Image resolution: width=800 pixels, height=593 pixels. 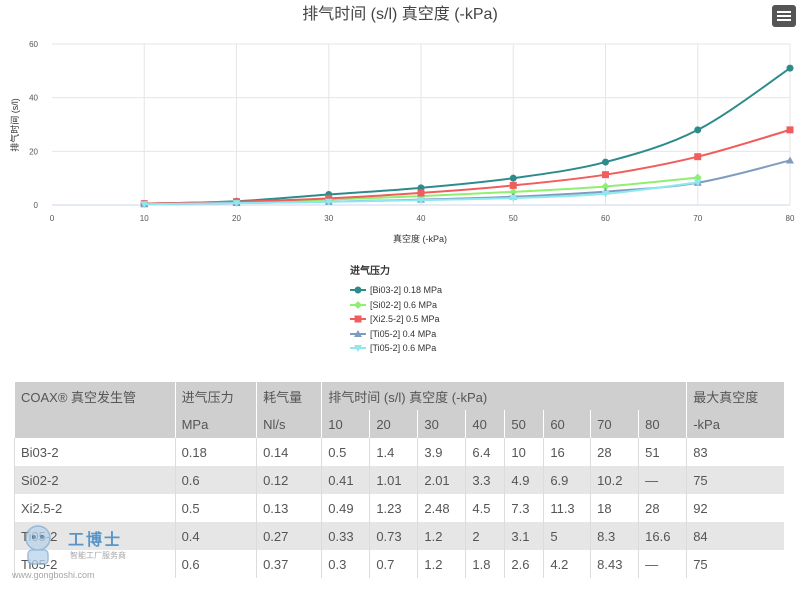 I want to click on watermark: 工博士 智能工厂服务商 www.gongboshi.com, so click(x=73, y=553).